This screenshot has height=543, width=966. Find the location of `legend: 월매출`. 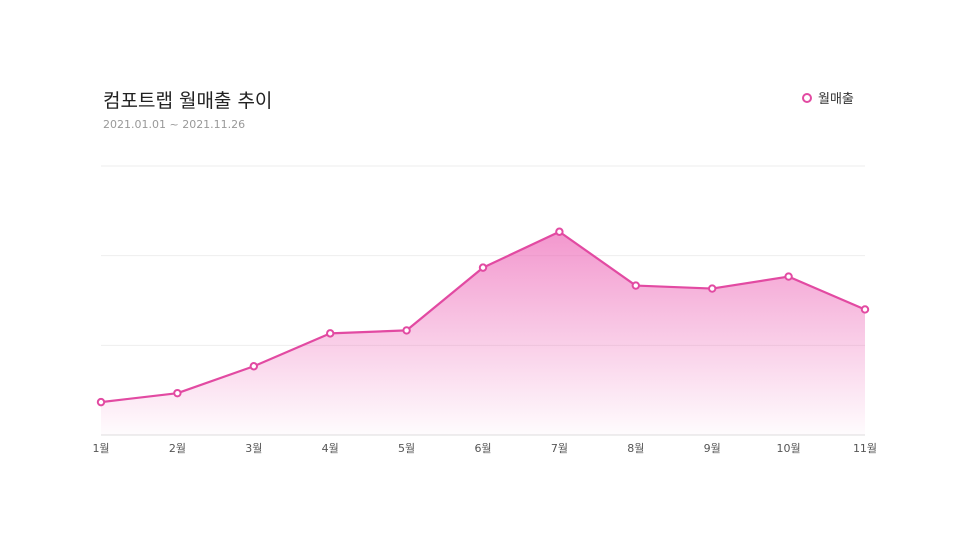

legend: 월매출 is located at coordinates (828, 97).